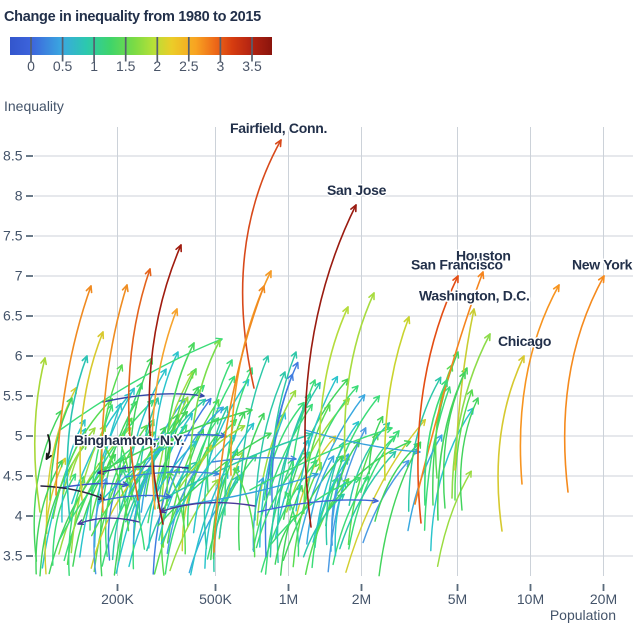 The width and height of the screenshot is (640, 640). I want to click on svg-text: 5M, so click(457, 599).